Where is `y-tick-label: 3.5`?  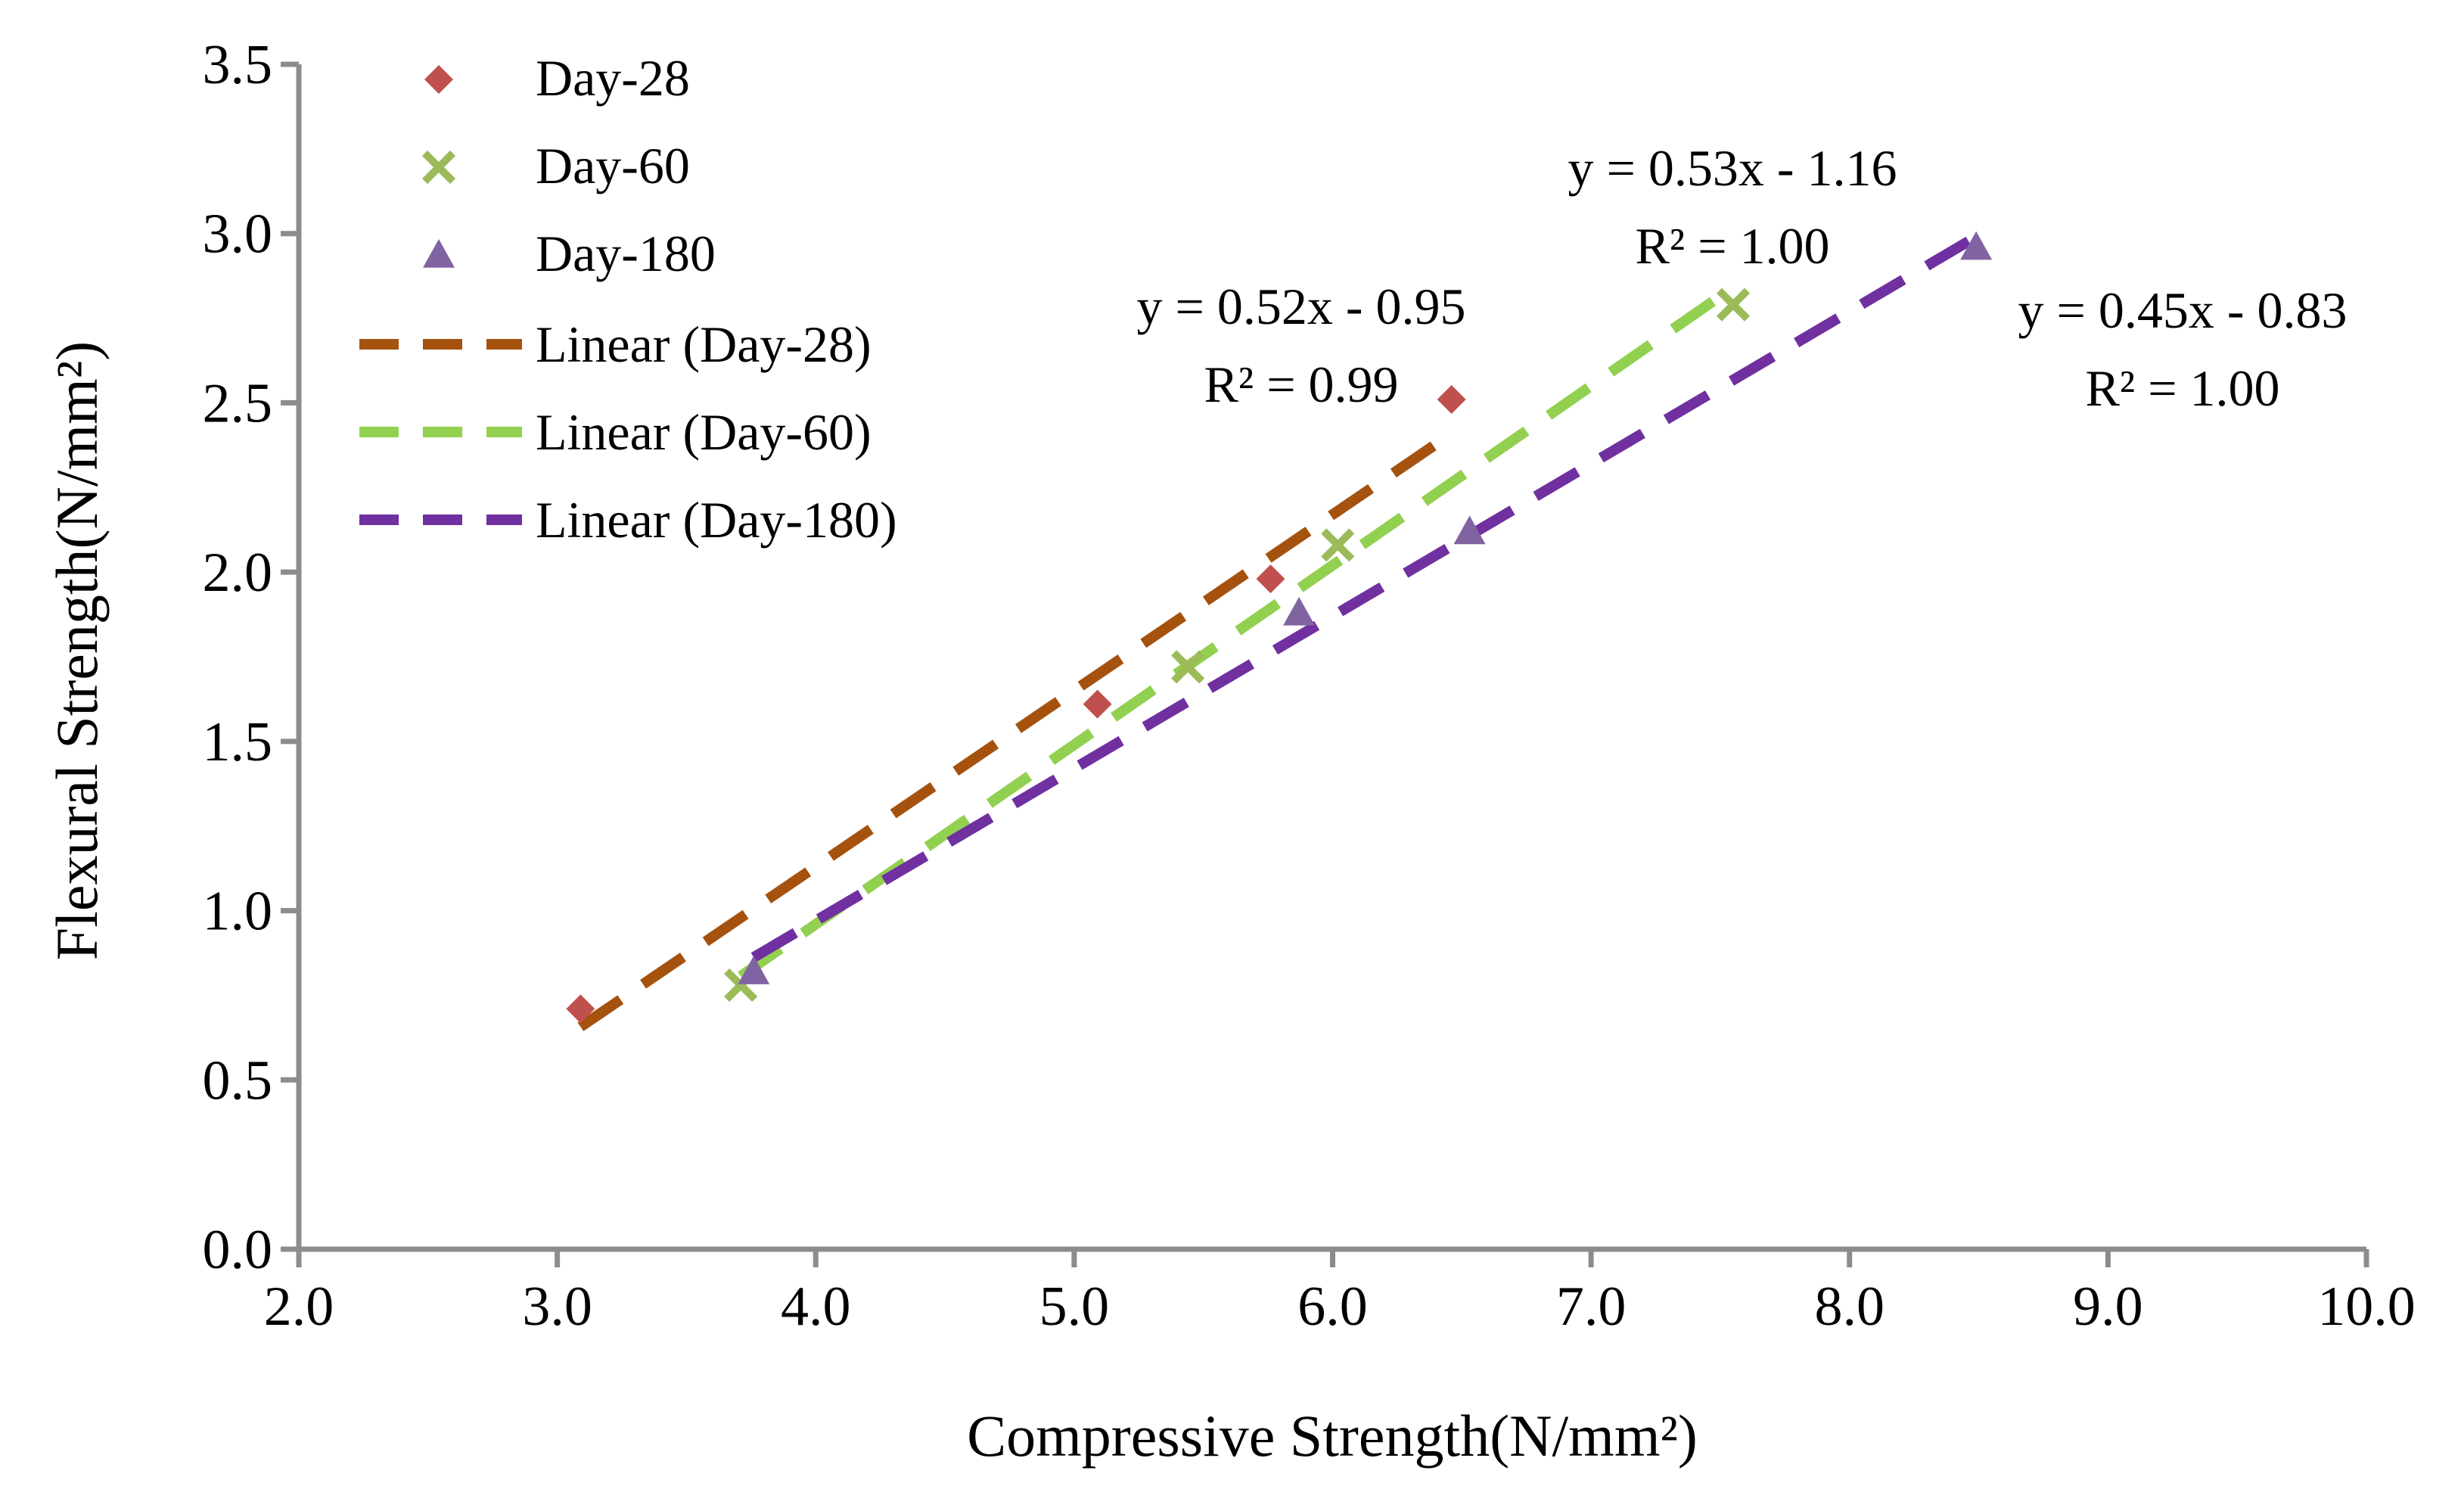
y-tick-label: 3.5 is located at coordinates (238, 65).